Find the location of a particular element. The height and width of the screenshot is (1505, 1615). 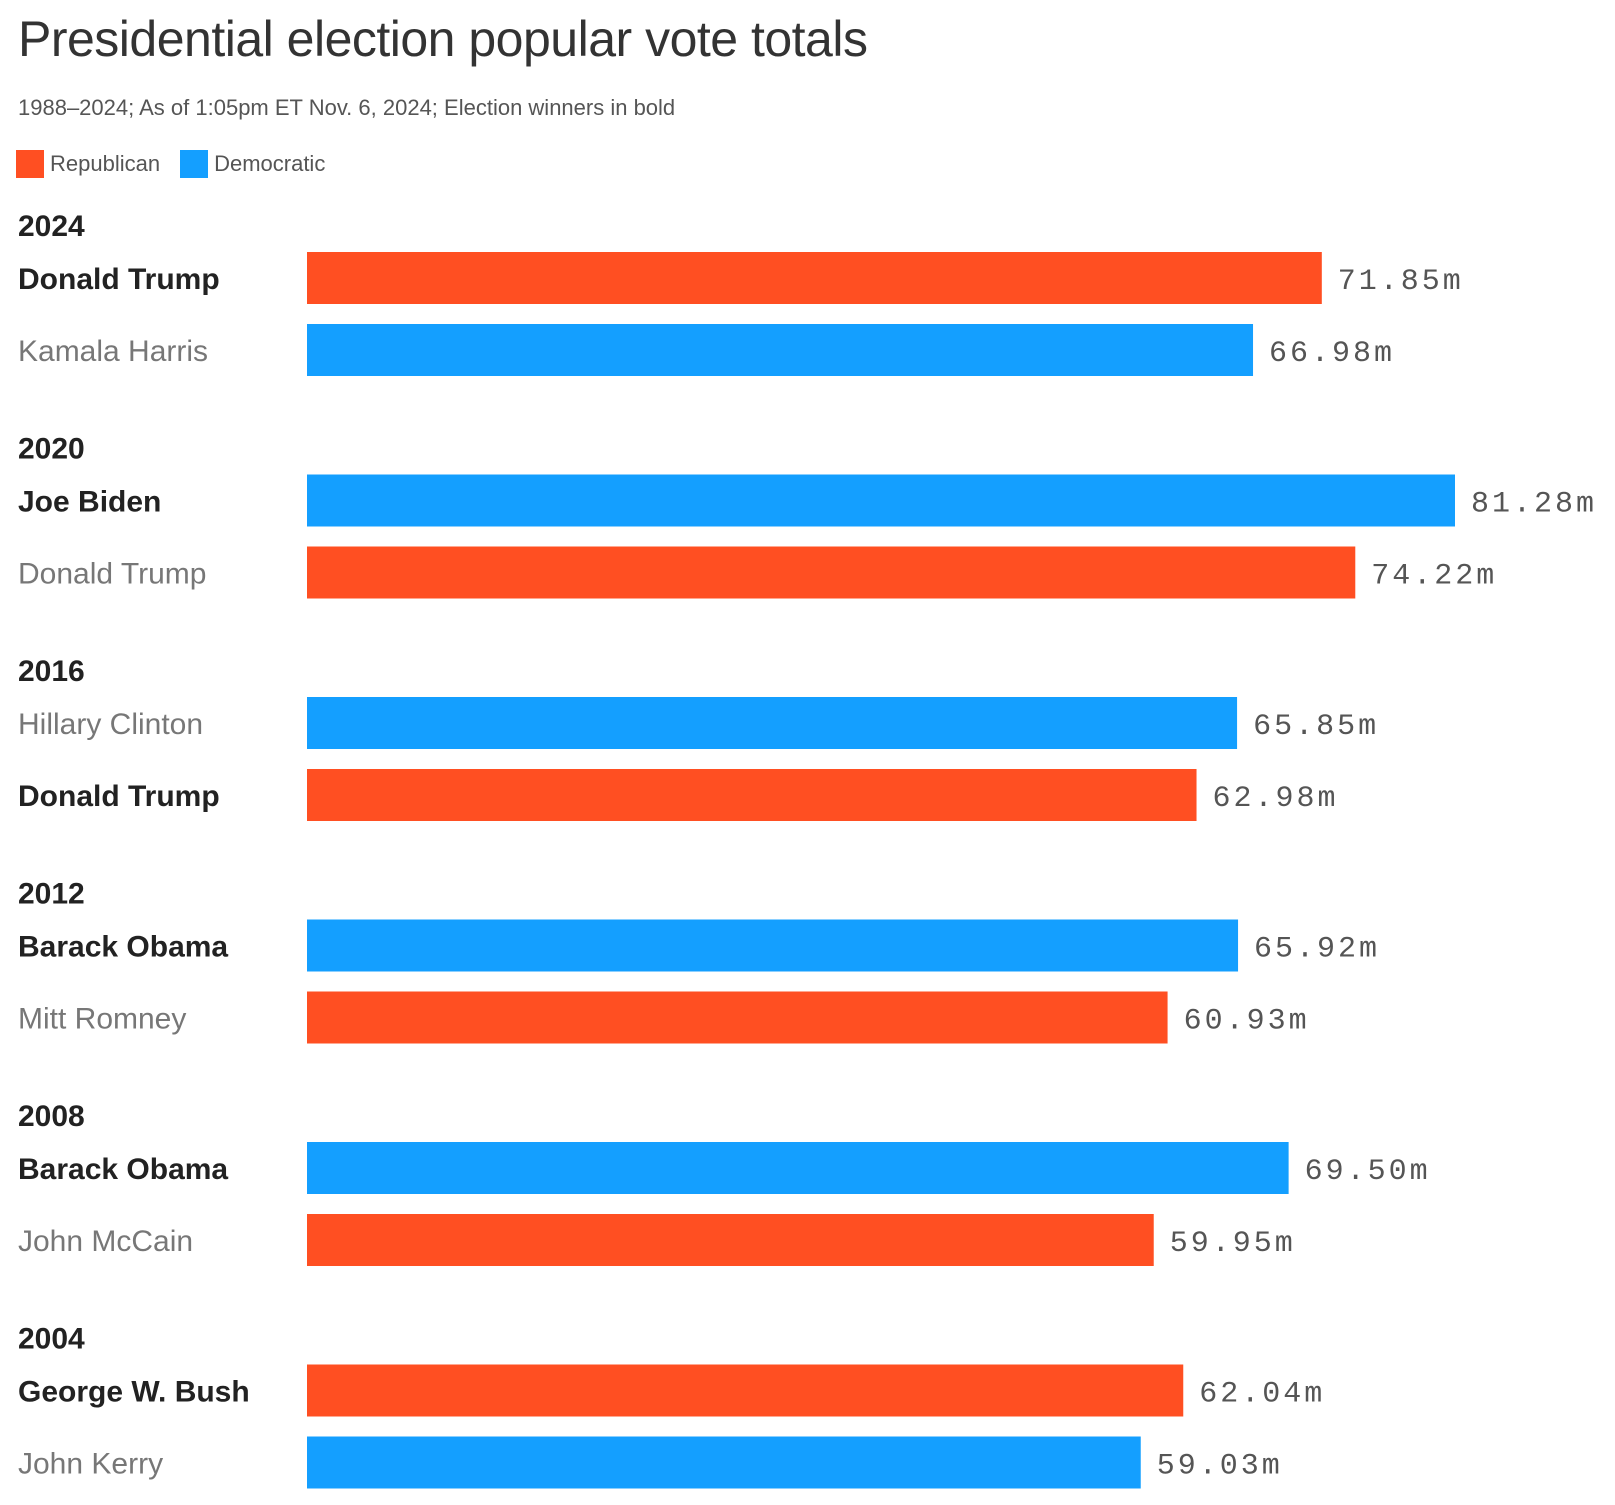

candidate-label: George W. Bush is located at coordinates (134, 1392).